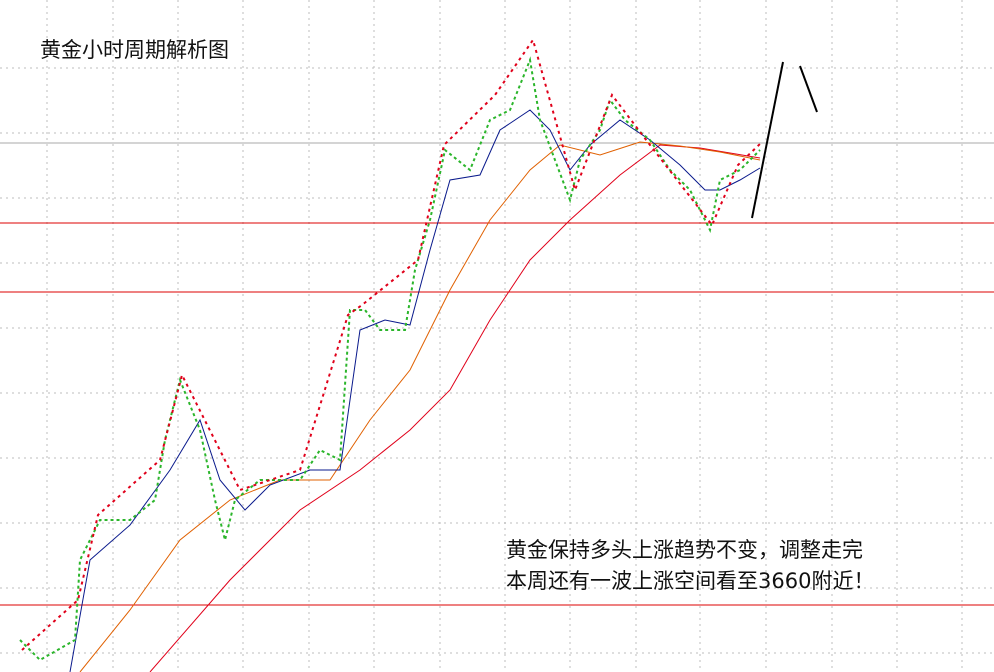 Image resolution: width=994 pixels, height=672 pixels. Describe the element at coordinates (684, 550) in the screenshot. I see `annotation-line: 黄金保持多头上涨趋势不变，调整走完` at that location.